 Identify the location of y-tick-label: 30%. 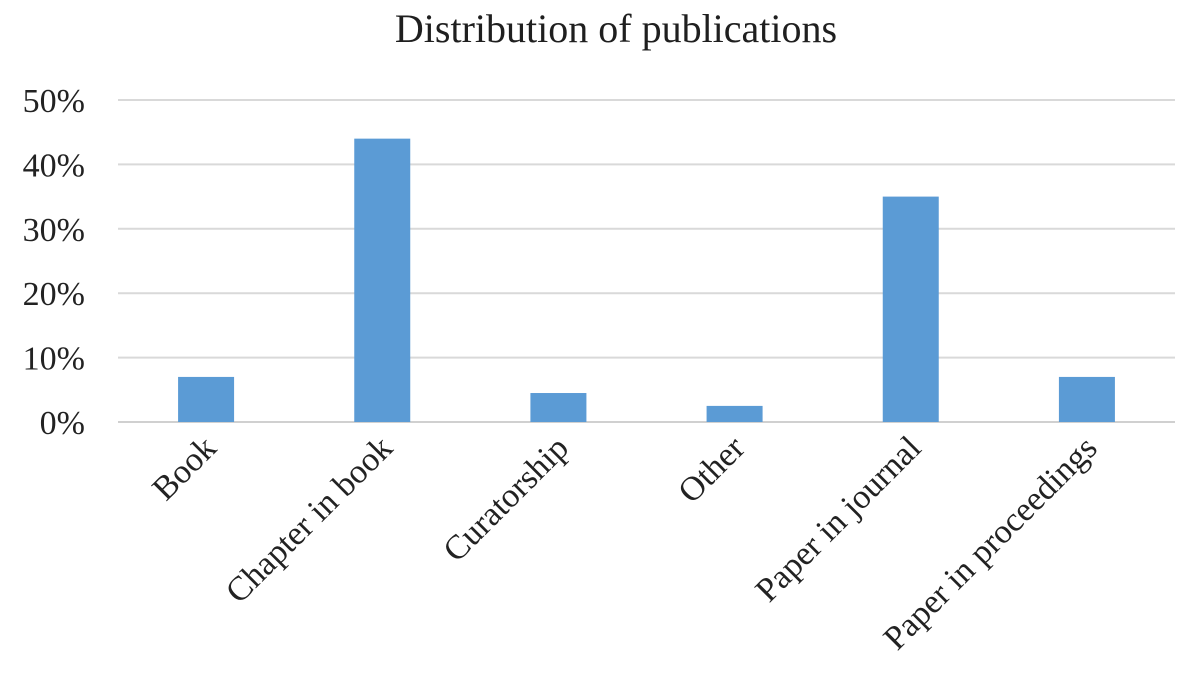
(54, 230).